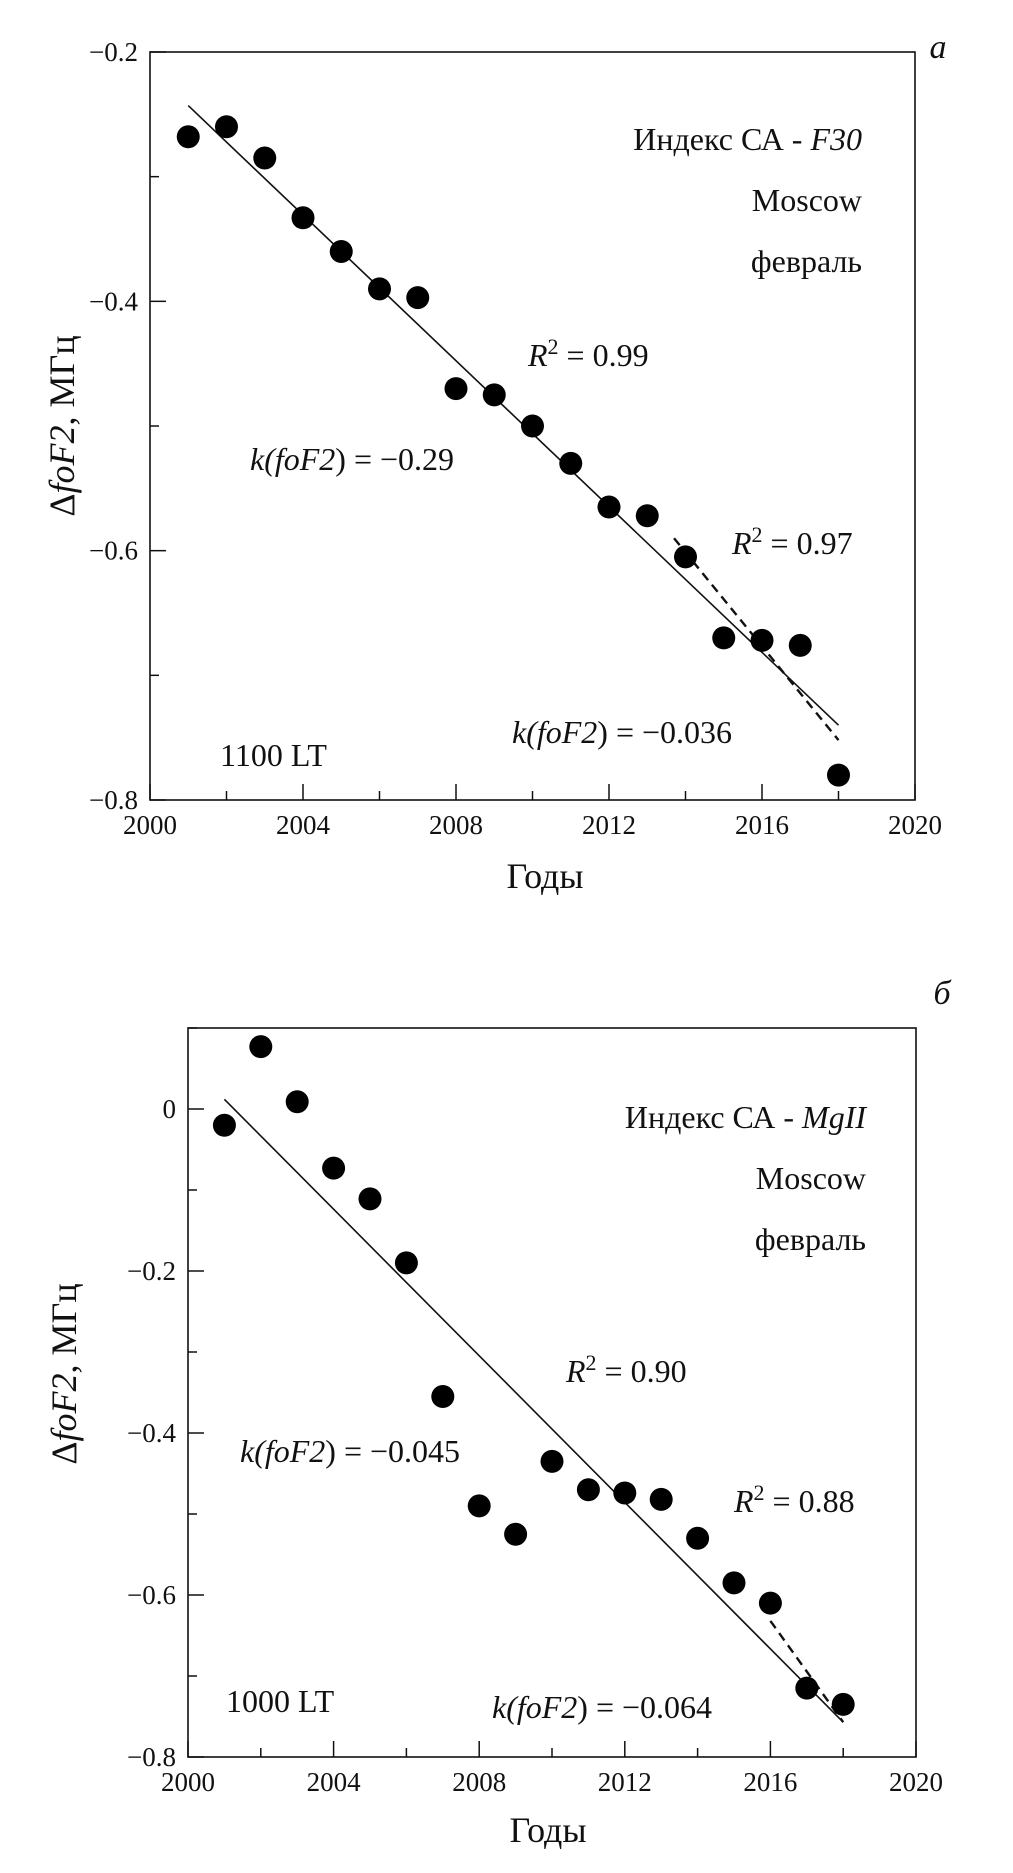 This screenshot has height=1873, width=1013. What do you see at coordinates (747, 139) in the screenshot?
I see `index-label: Индекс СА - F30` at bounding box center [747, 139].